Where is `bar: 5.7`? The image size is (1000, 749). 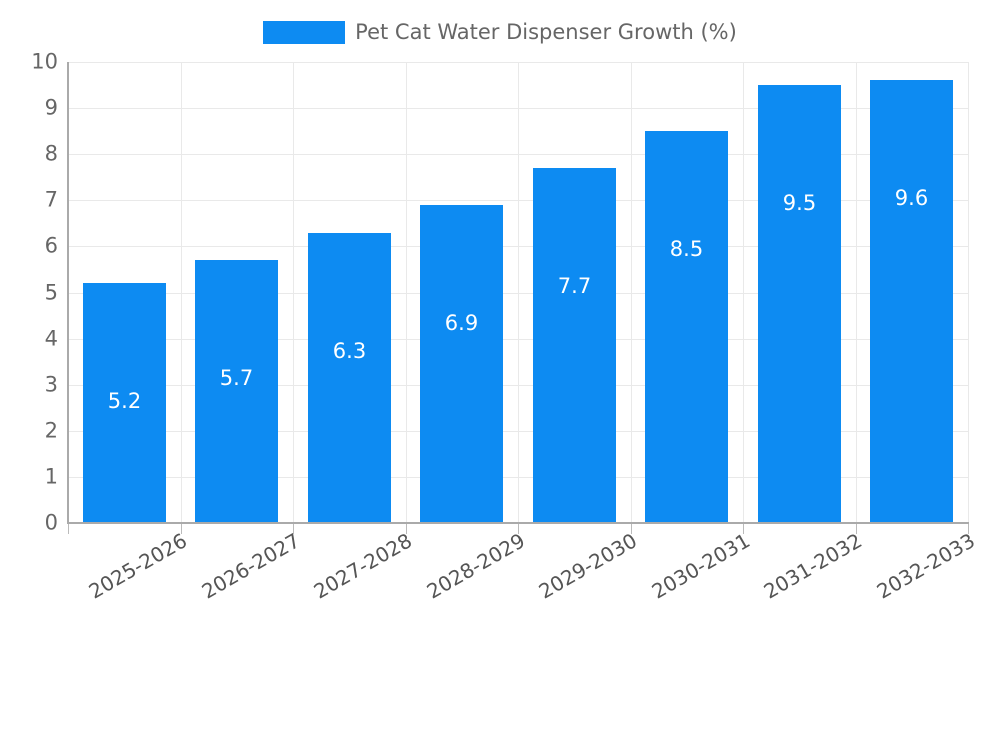 bar: 5.7 is located at coordinates (236, 391).